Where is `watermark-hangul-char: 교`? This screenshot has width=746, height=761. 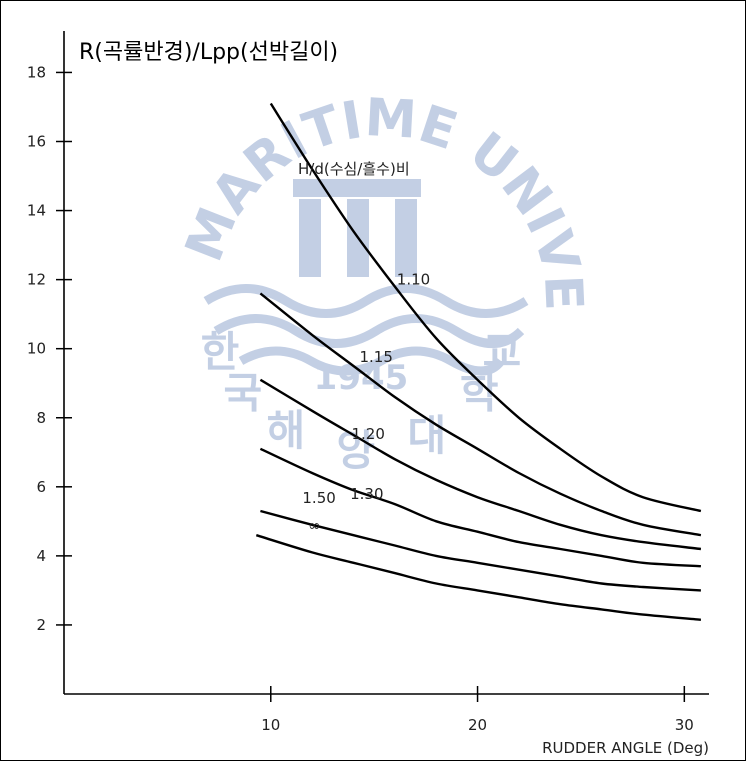 watermark-hangul-char: 교 is located at coordinates (502, 351).